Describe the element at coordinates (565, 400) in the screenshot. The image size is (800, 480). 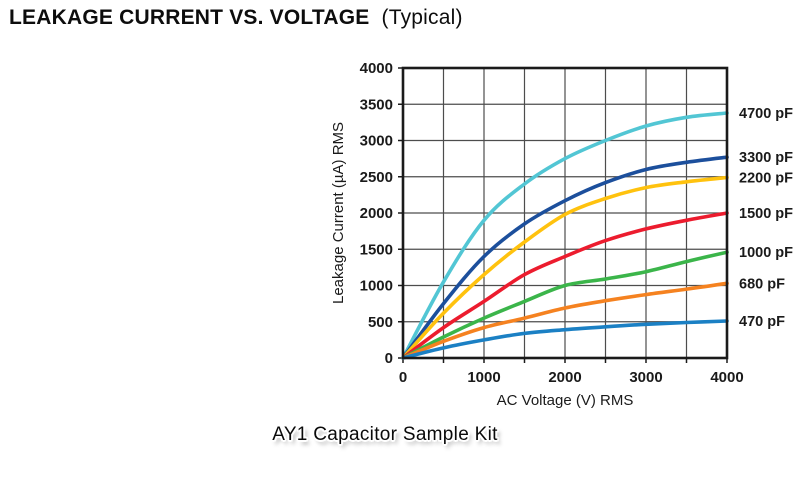
I see `x-axis-title: AC Voltage (V) RMS` at that location.